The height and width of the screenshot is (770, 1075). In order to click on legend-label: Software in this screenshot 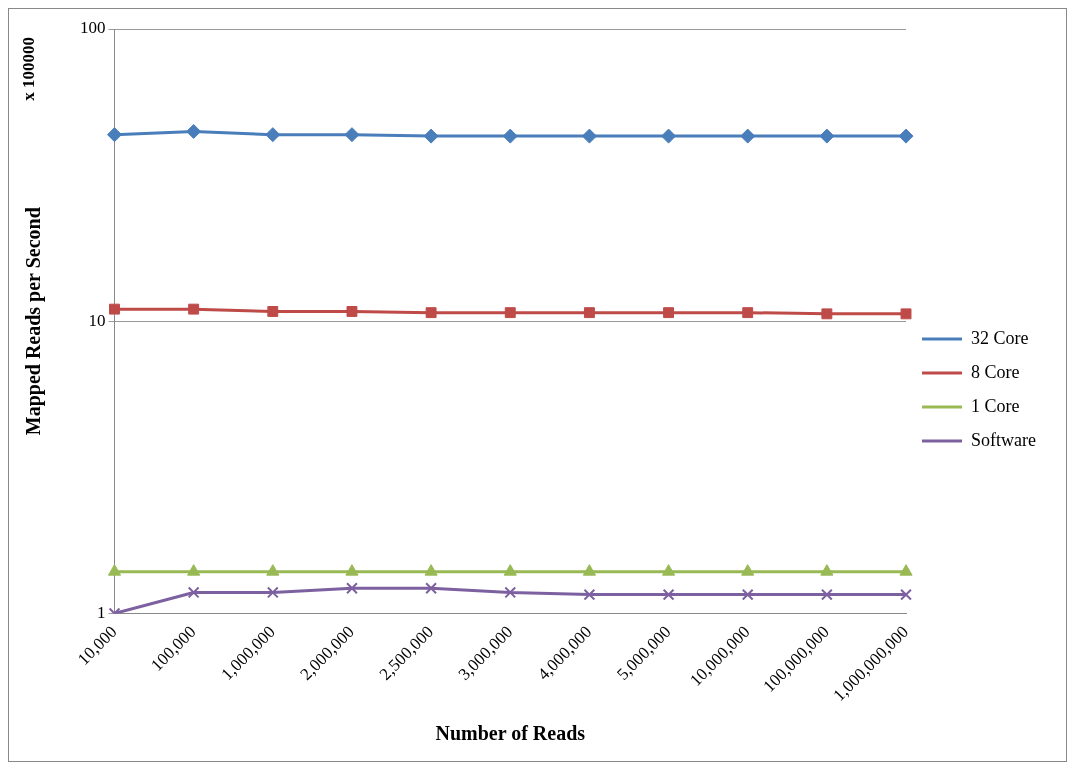, I will do `click(1004, 439)`.